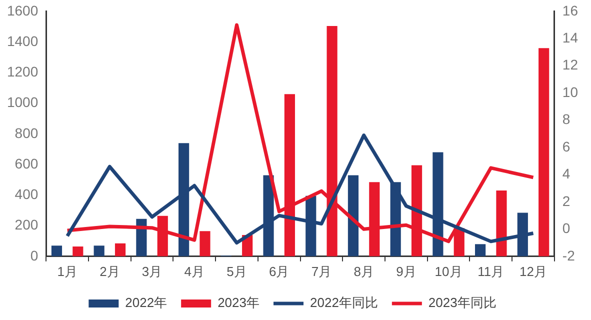 The height and width of the screenshot is (320, 591). Describe the element at coordinates (239, 302) in the screenshot. I see `legend-label: 2023年` at that location.